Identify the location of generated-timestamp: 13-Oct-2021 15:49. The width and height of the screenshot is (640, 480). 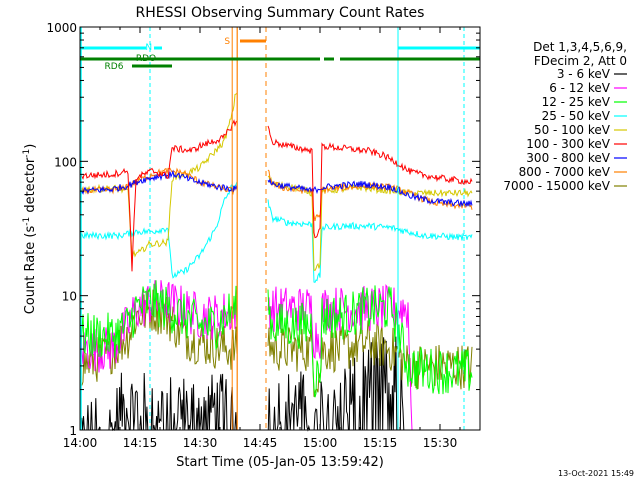
(596, 473).